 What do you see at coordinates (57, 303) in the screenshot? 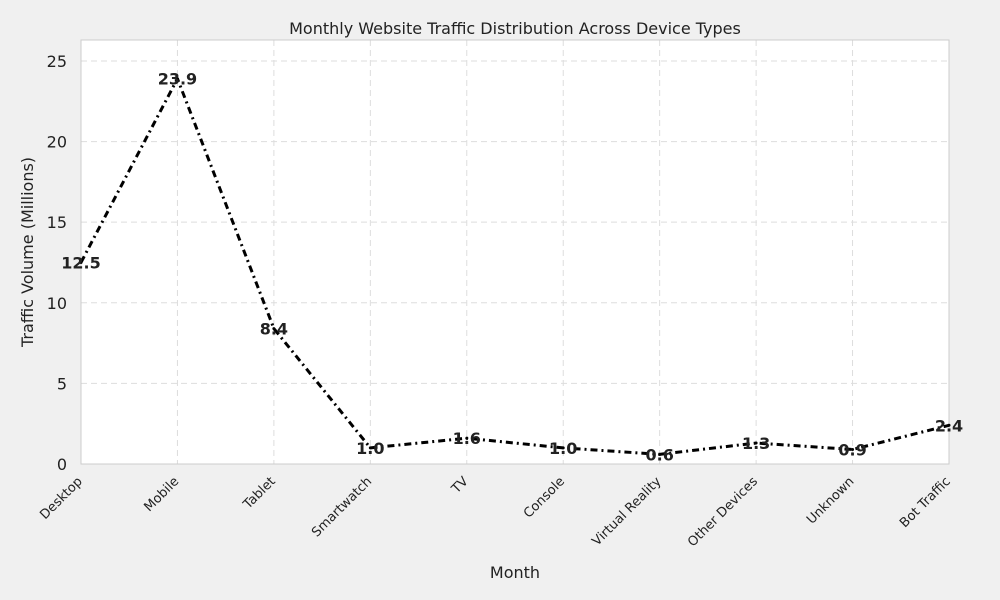
I see `y-tick-label: 10` at bounding box center [57, 303].